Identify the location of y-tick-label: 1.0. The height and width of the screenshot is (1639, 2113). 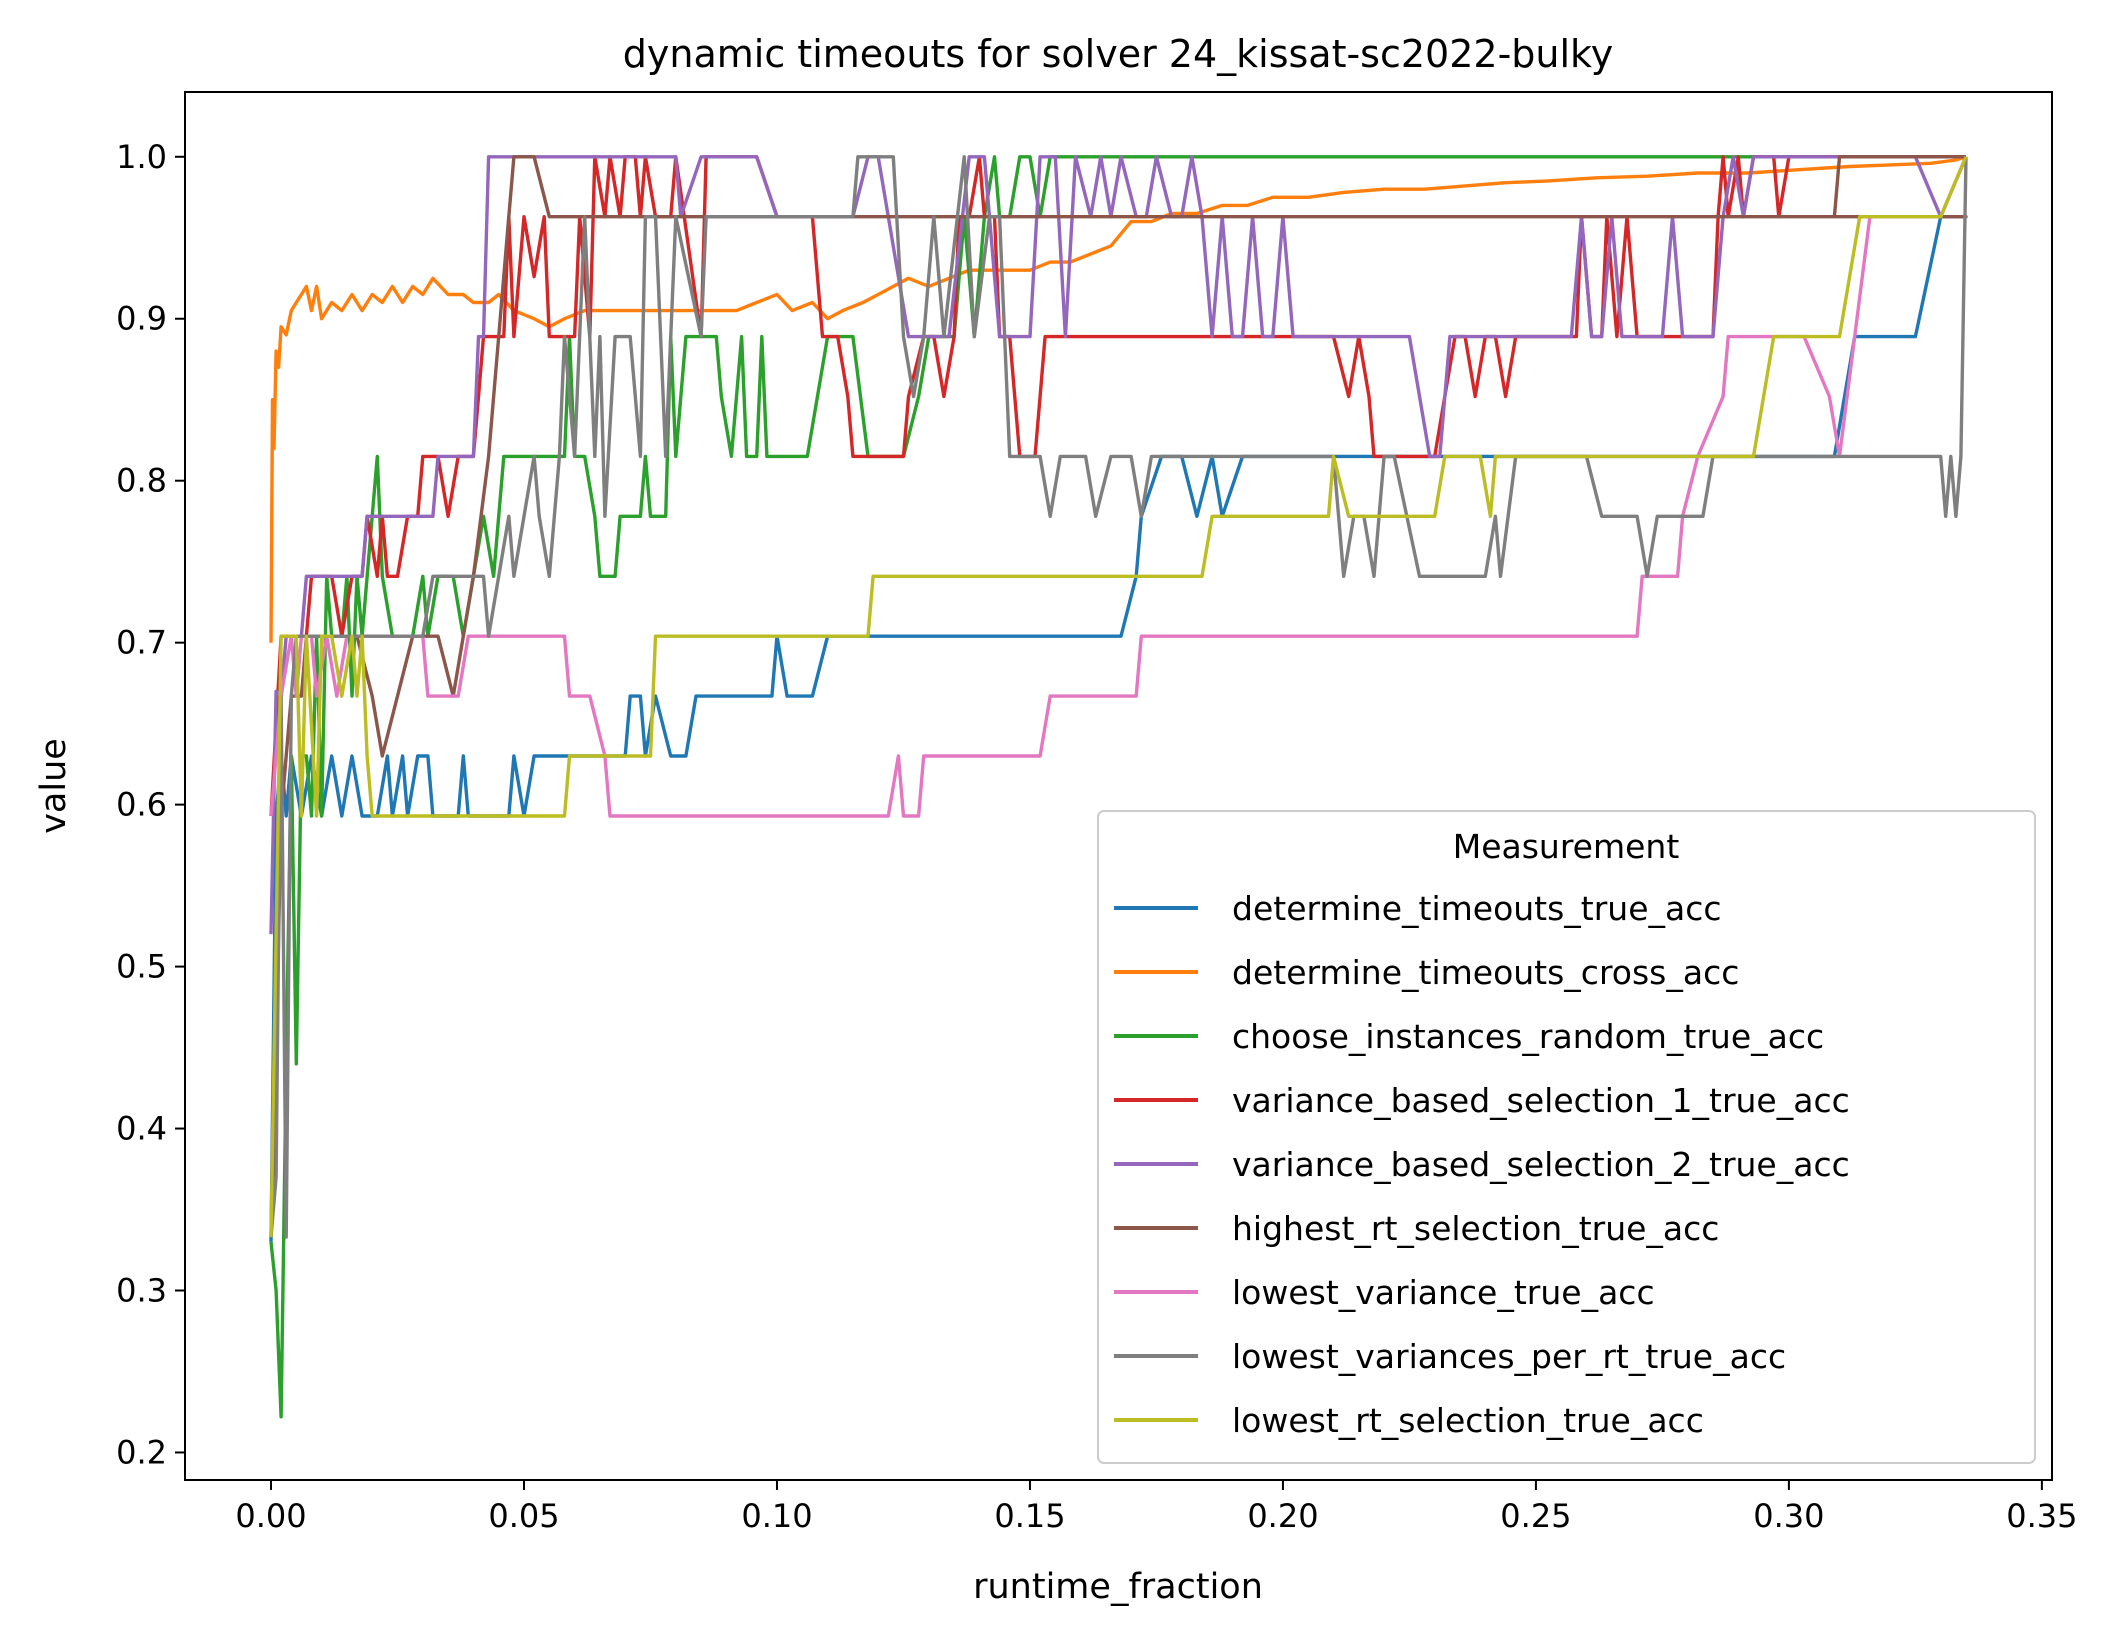
(141, 157).